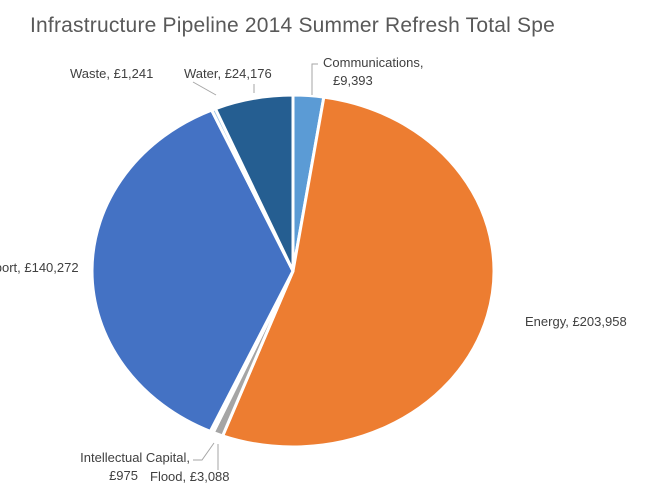  Describe the element at coordinates (576, 321) in the screenshot. I see `data-label-energy: Energy, £203,958` at that location.